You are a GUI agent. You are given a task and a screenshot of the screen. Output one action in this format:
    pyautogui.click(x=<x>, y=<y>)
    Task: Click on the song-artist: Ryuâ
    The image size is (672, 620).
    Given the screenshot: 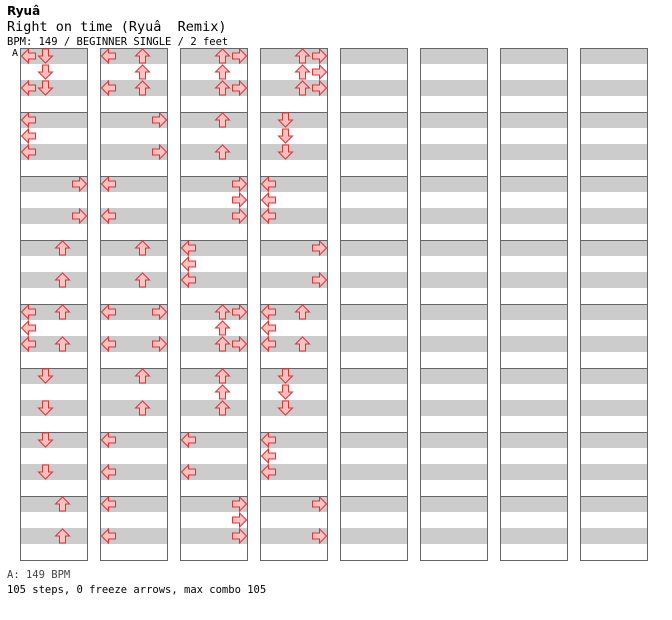 What is the action you would take?
    pyautogui.click(x=24, y=11)
    